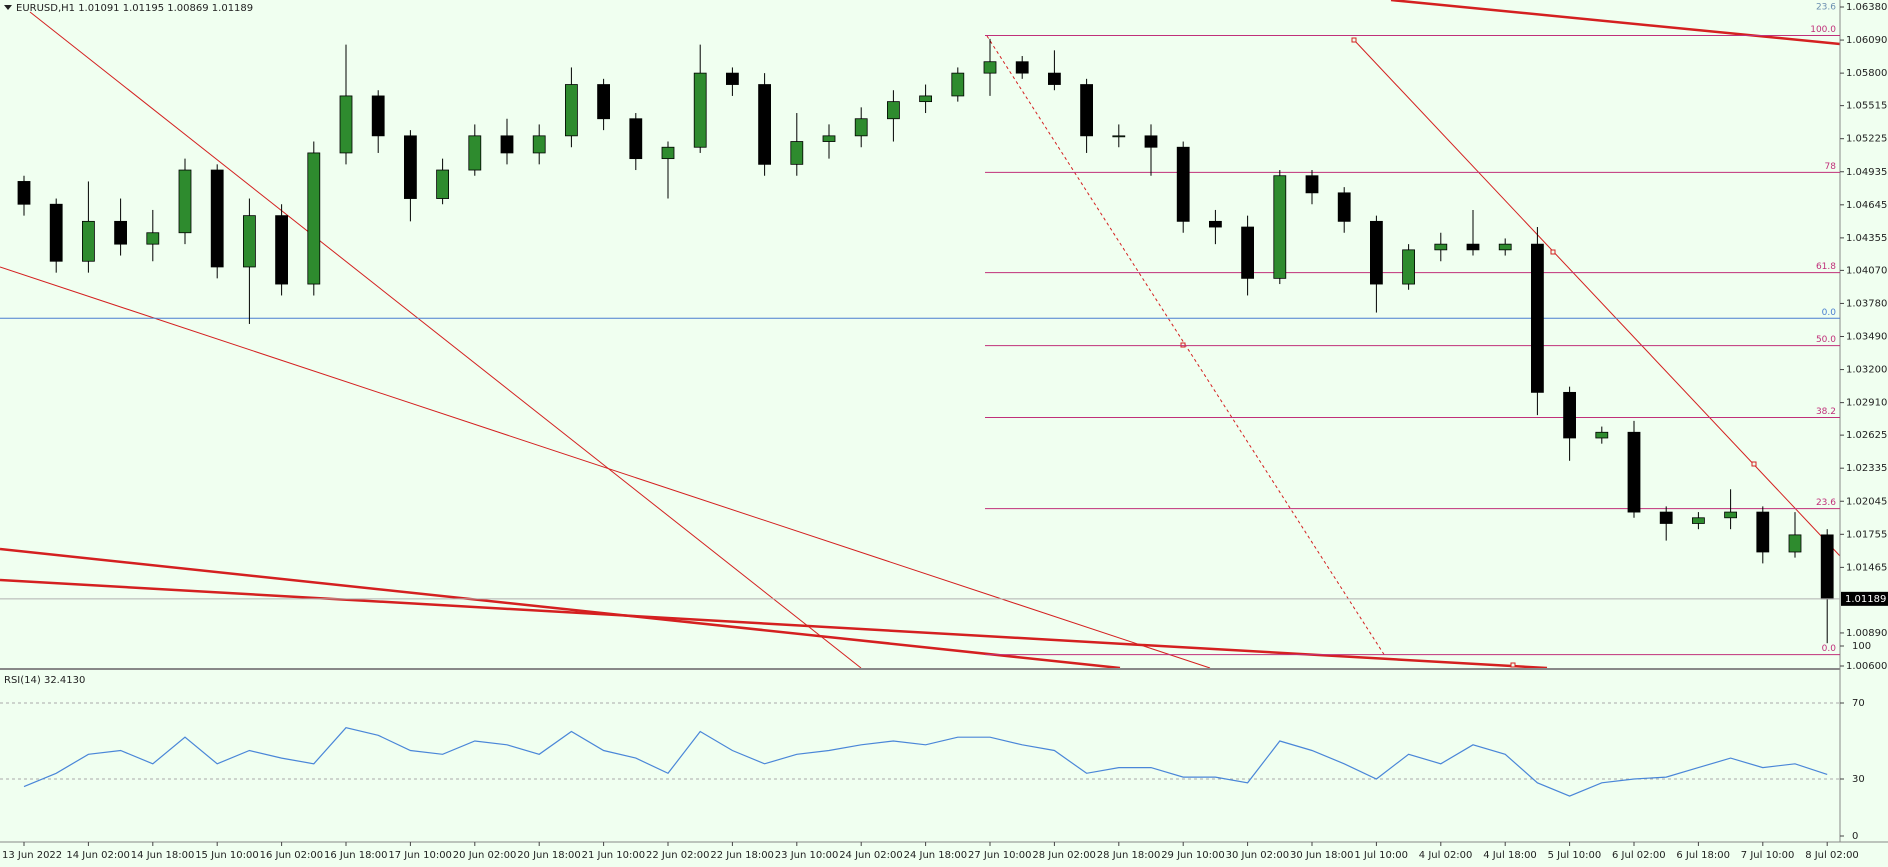 The height and width of the screenshot is (867, 1888). I want to click on price-tick-label: 1.05800, so click(1866, 73).